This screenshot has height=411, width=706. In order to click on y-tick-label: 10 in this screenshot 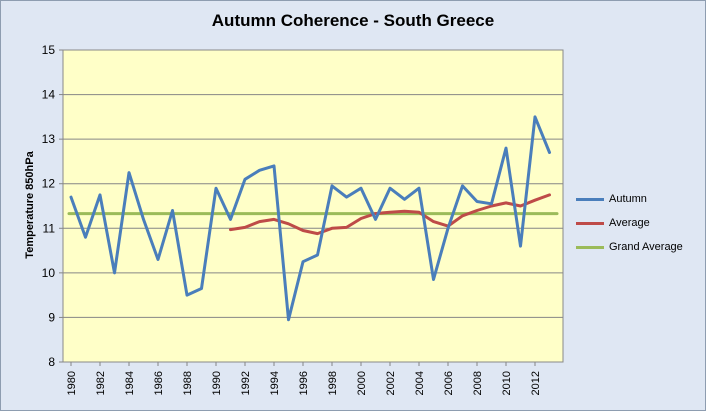, I will do `click(49, 273)`.